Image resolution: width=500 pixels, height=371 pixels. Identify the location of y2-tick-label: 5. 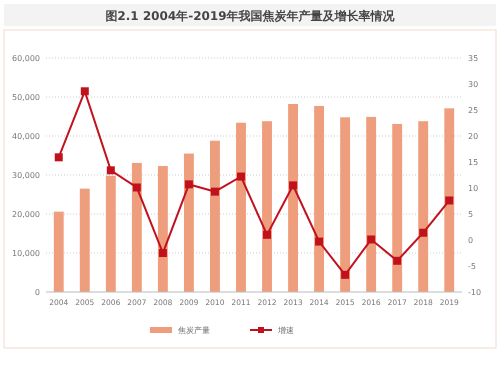
(471, 214).